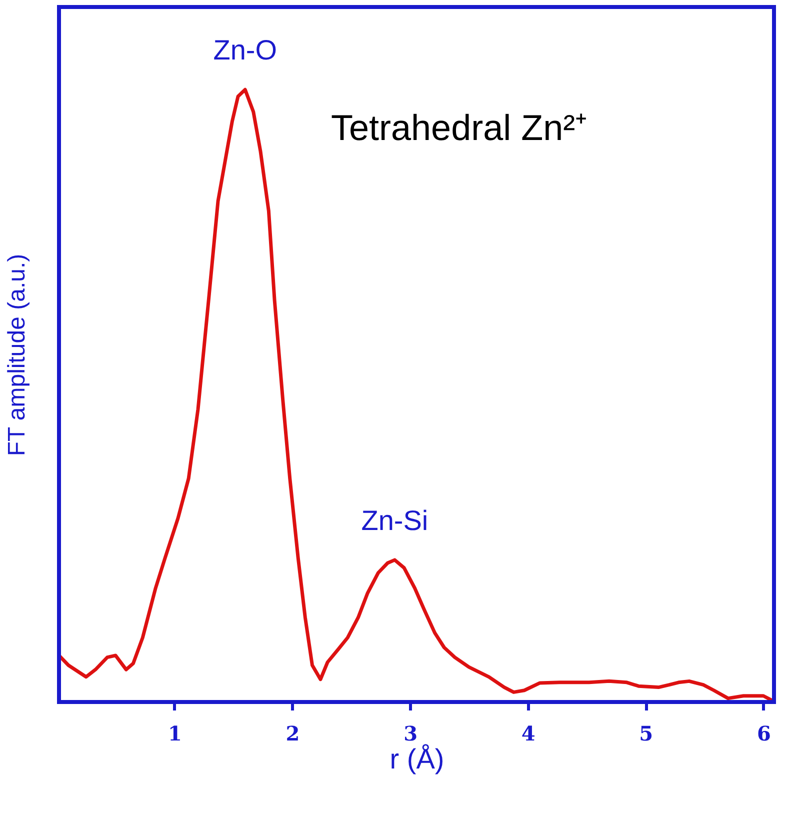  Describe the element at coordinates (646, 734) in the screenshot. I see `x-tick-label: 5` at that location.